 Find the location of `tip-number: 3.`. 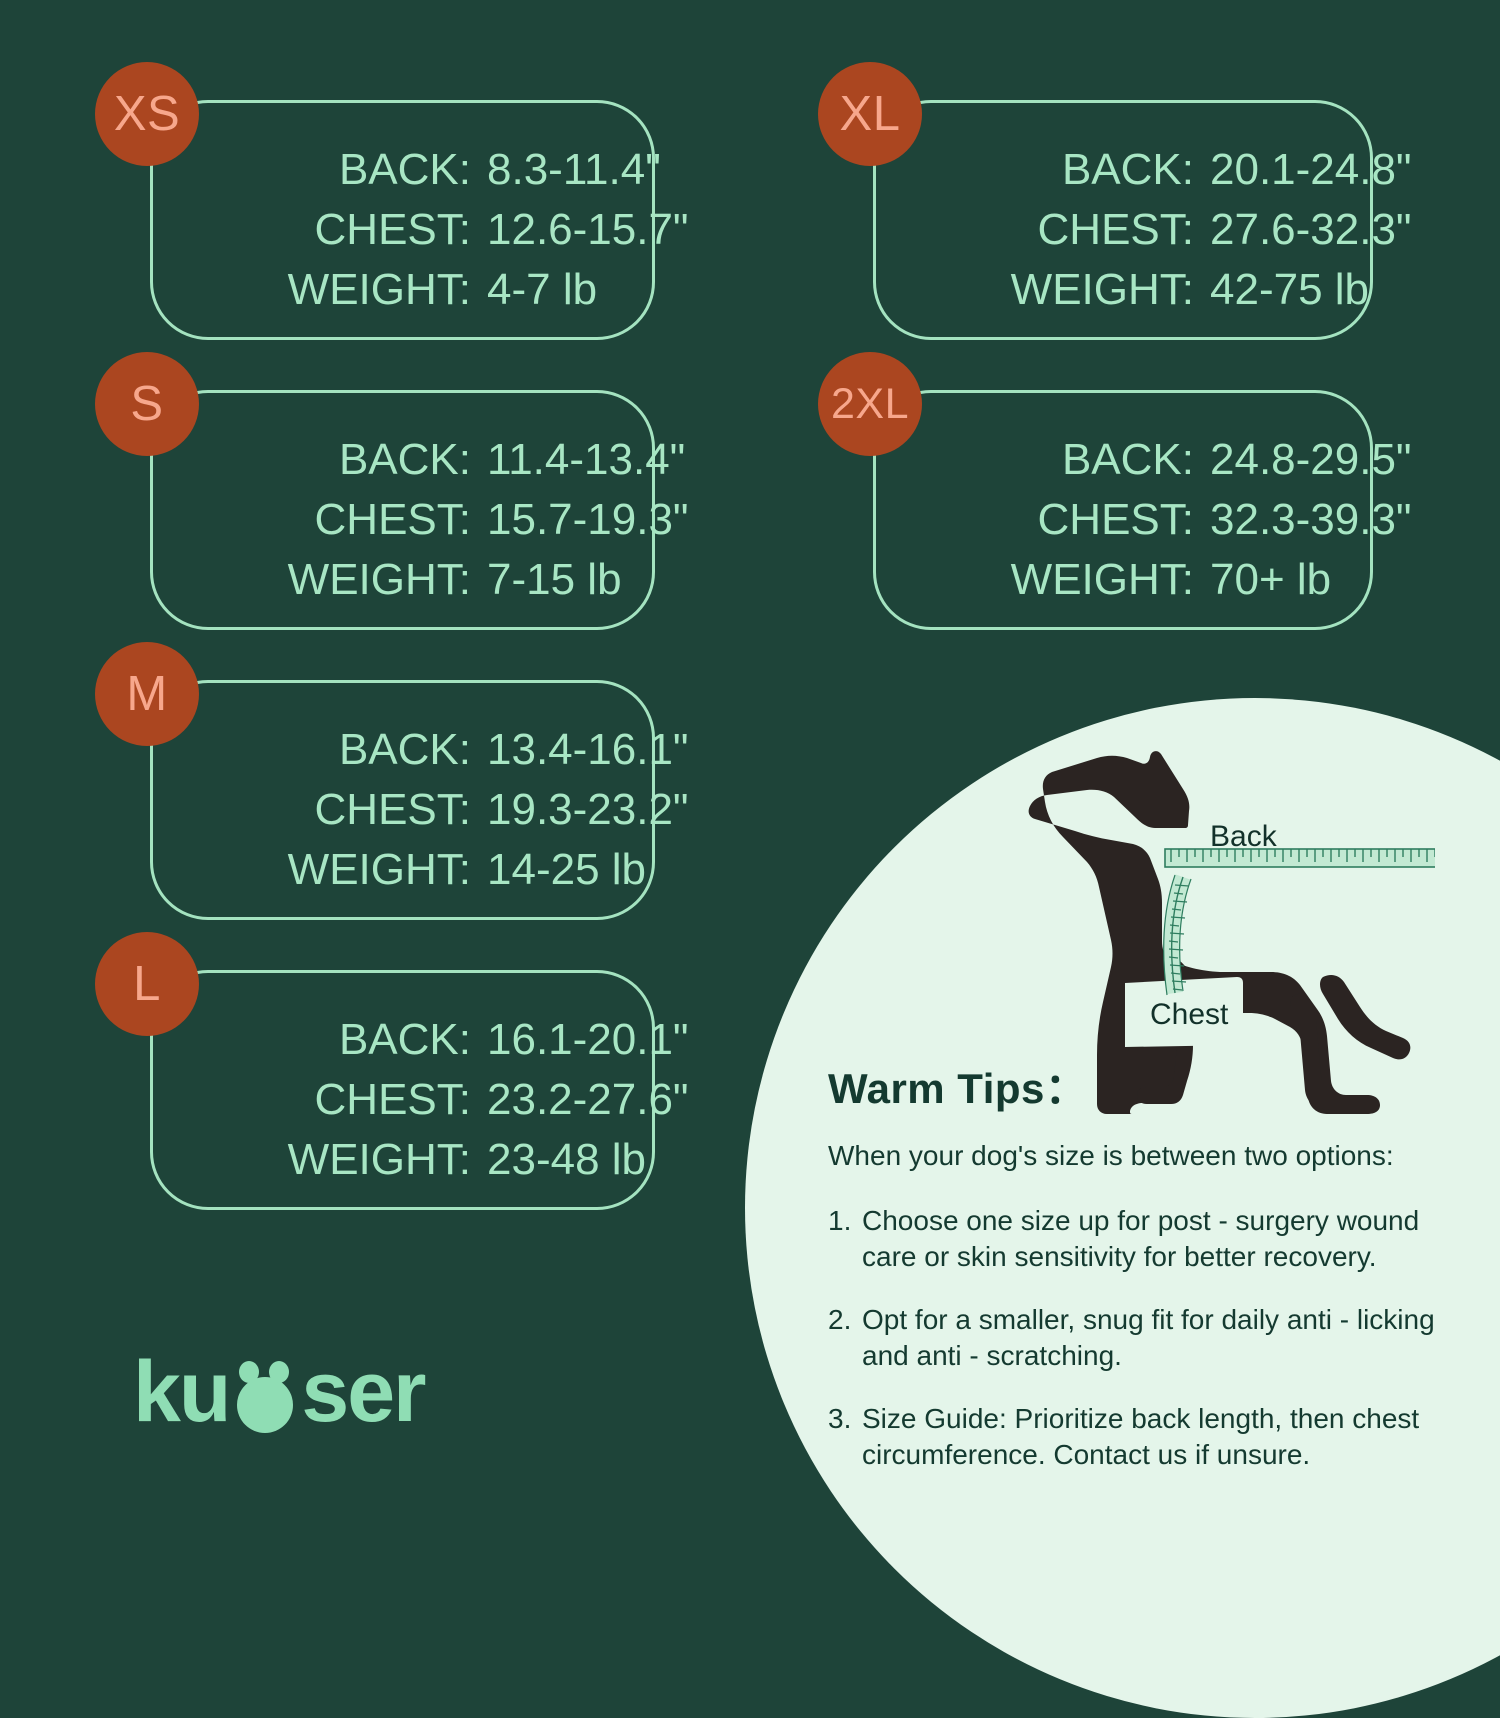

tip-number: 3. is located at coordinates (840, 1418).